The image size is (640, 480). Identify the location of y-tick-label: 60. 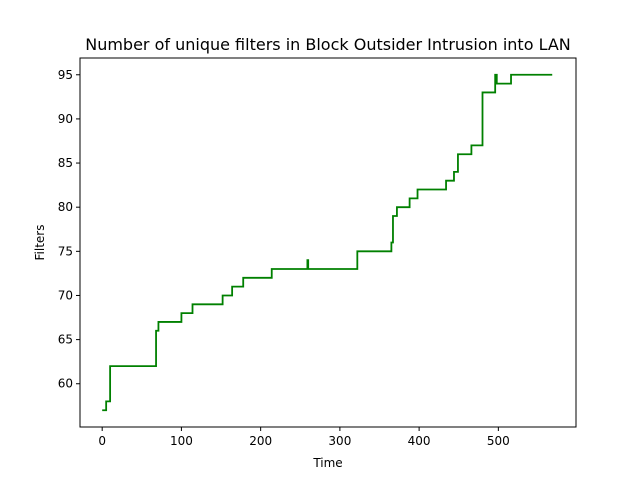
(65, 384).